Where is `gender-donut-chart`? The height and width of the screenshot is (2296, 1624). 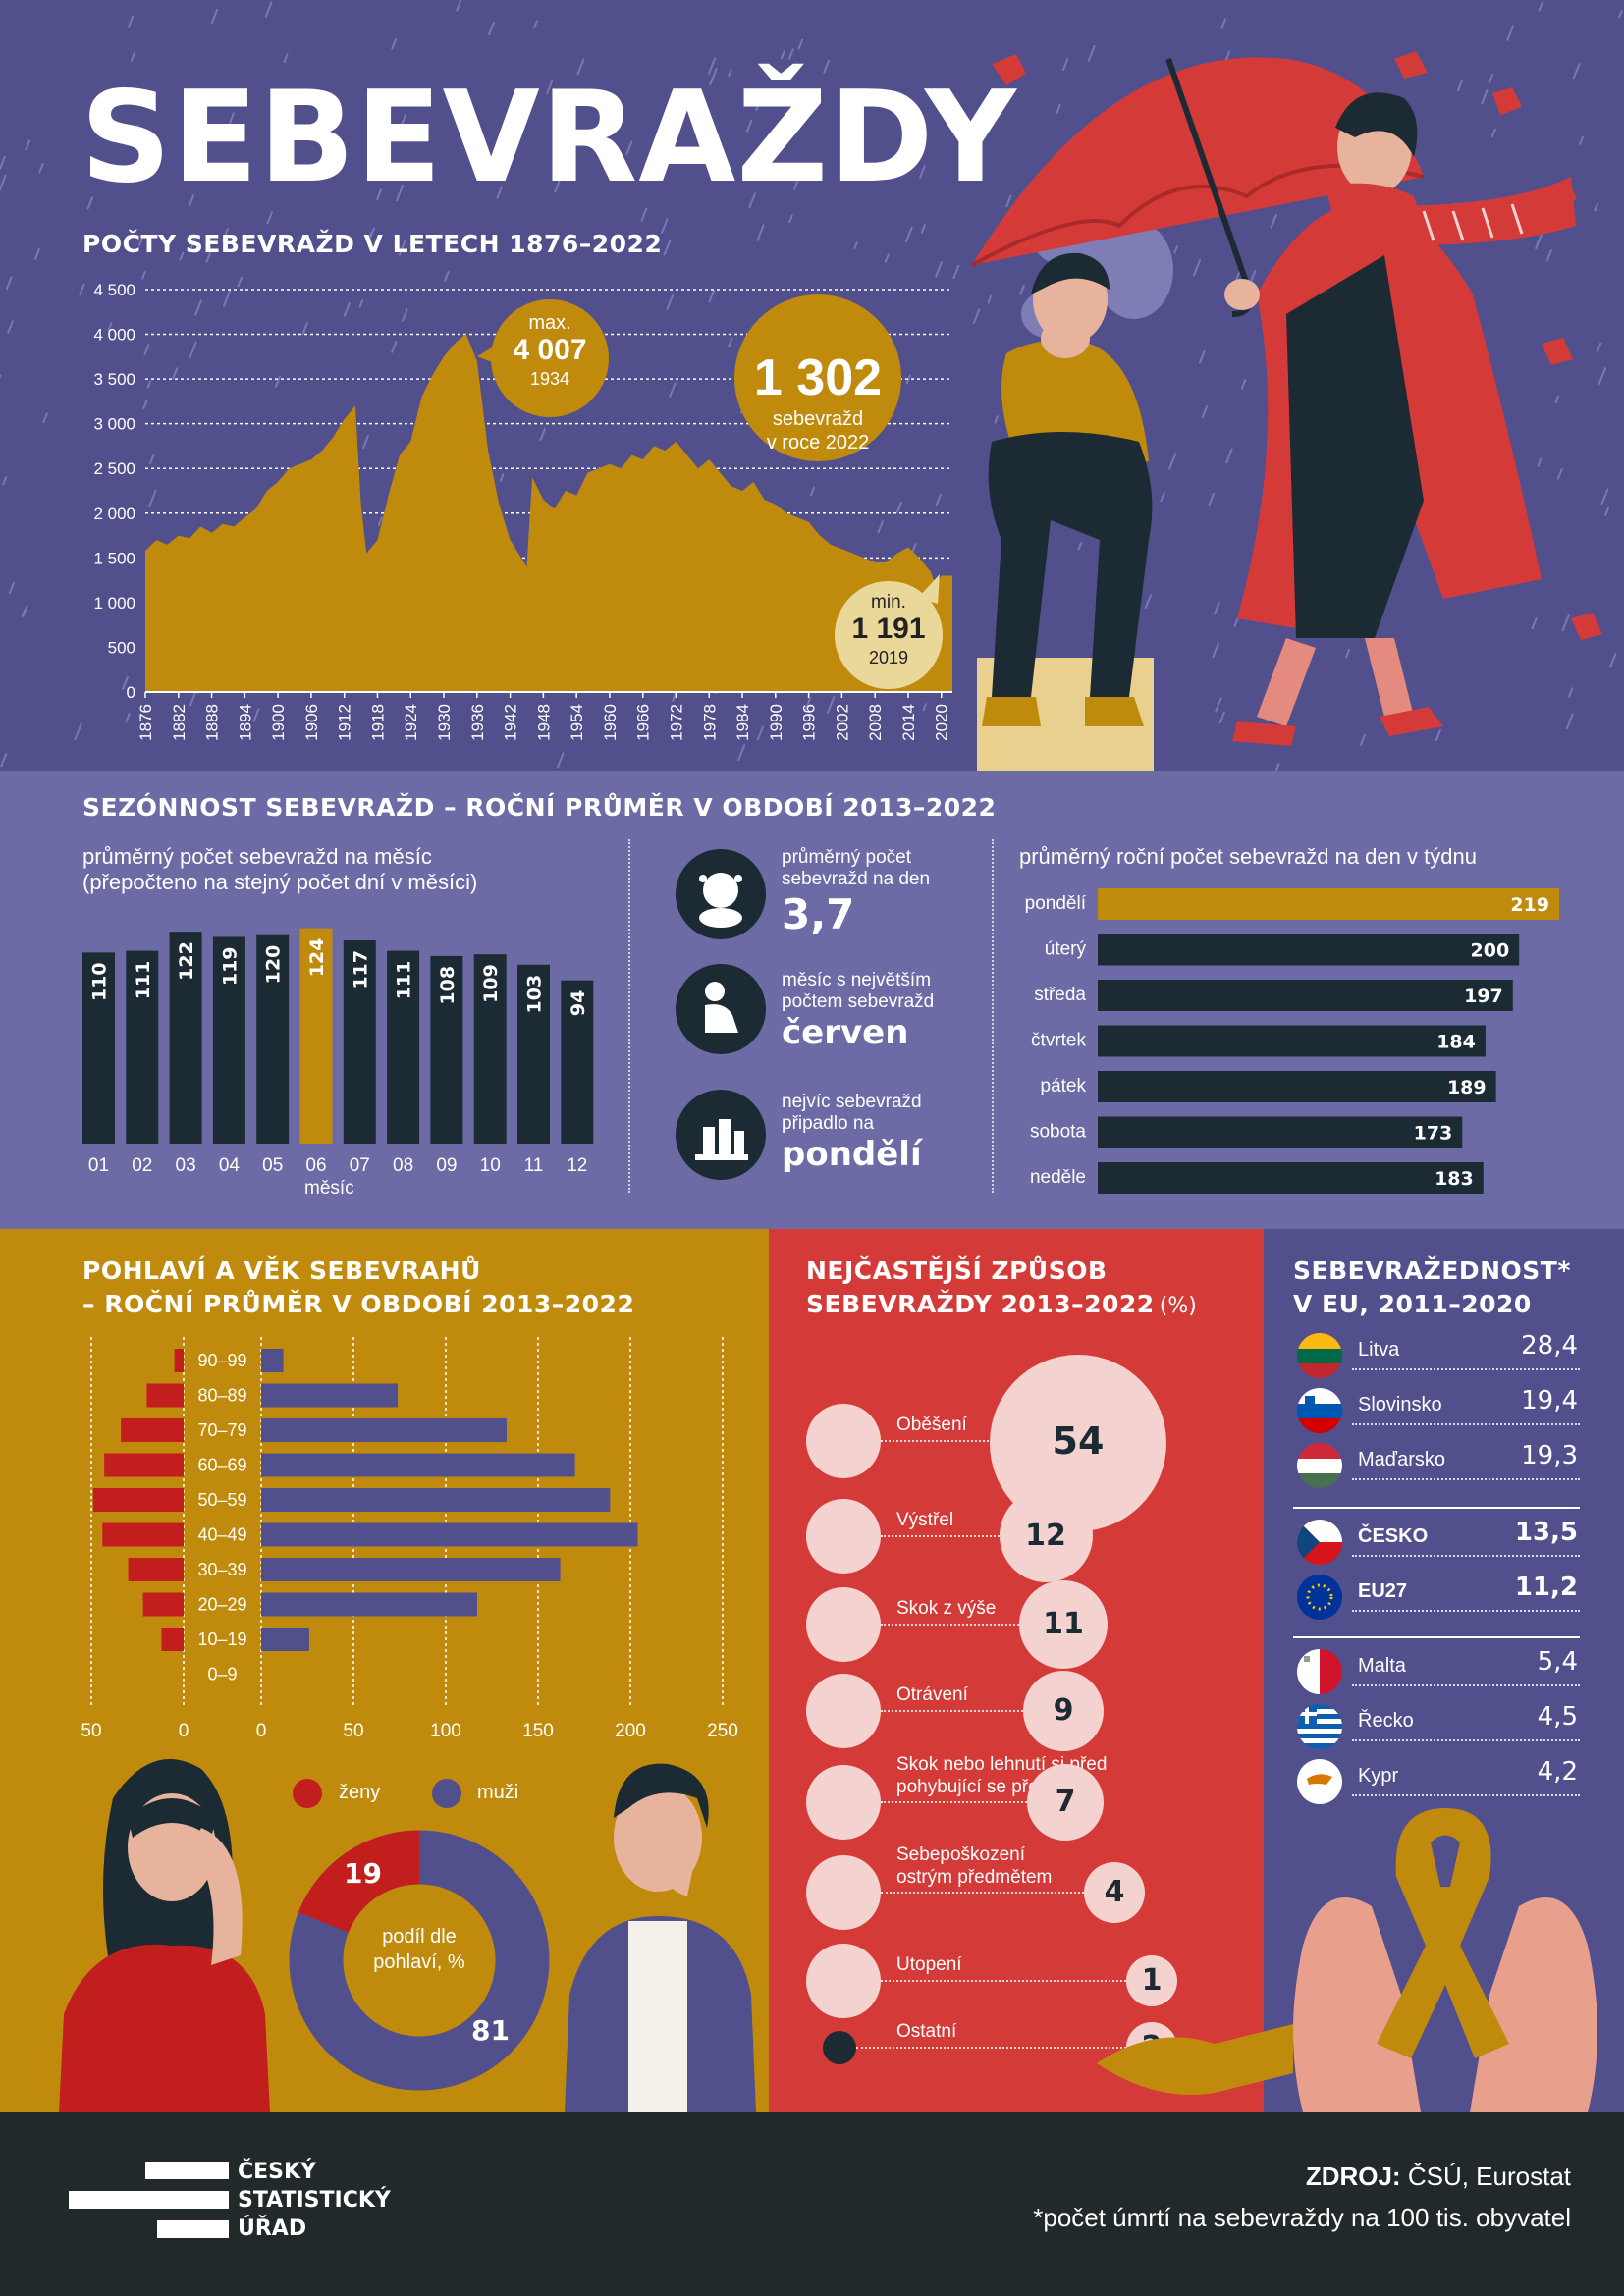 gender-donut-chart is located at coordinates (419, 1960).